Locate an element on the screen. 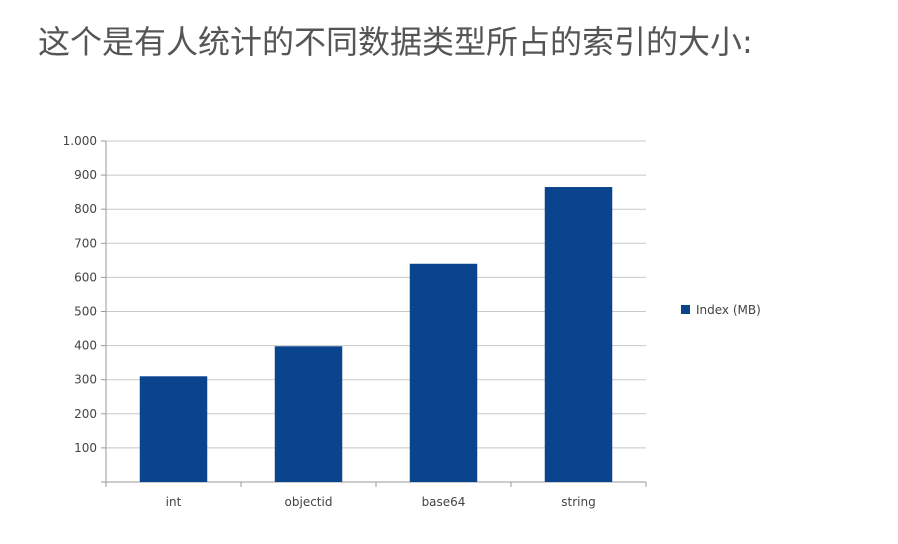 The image size is (898, 544). y-tick-label: 800 is located at coordinates (85, 209).